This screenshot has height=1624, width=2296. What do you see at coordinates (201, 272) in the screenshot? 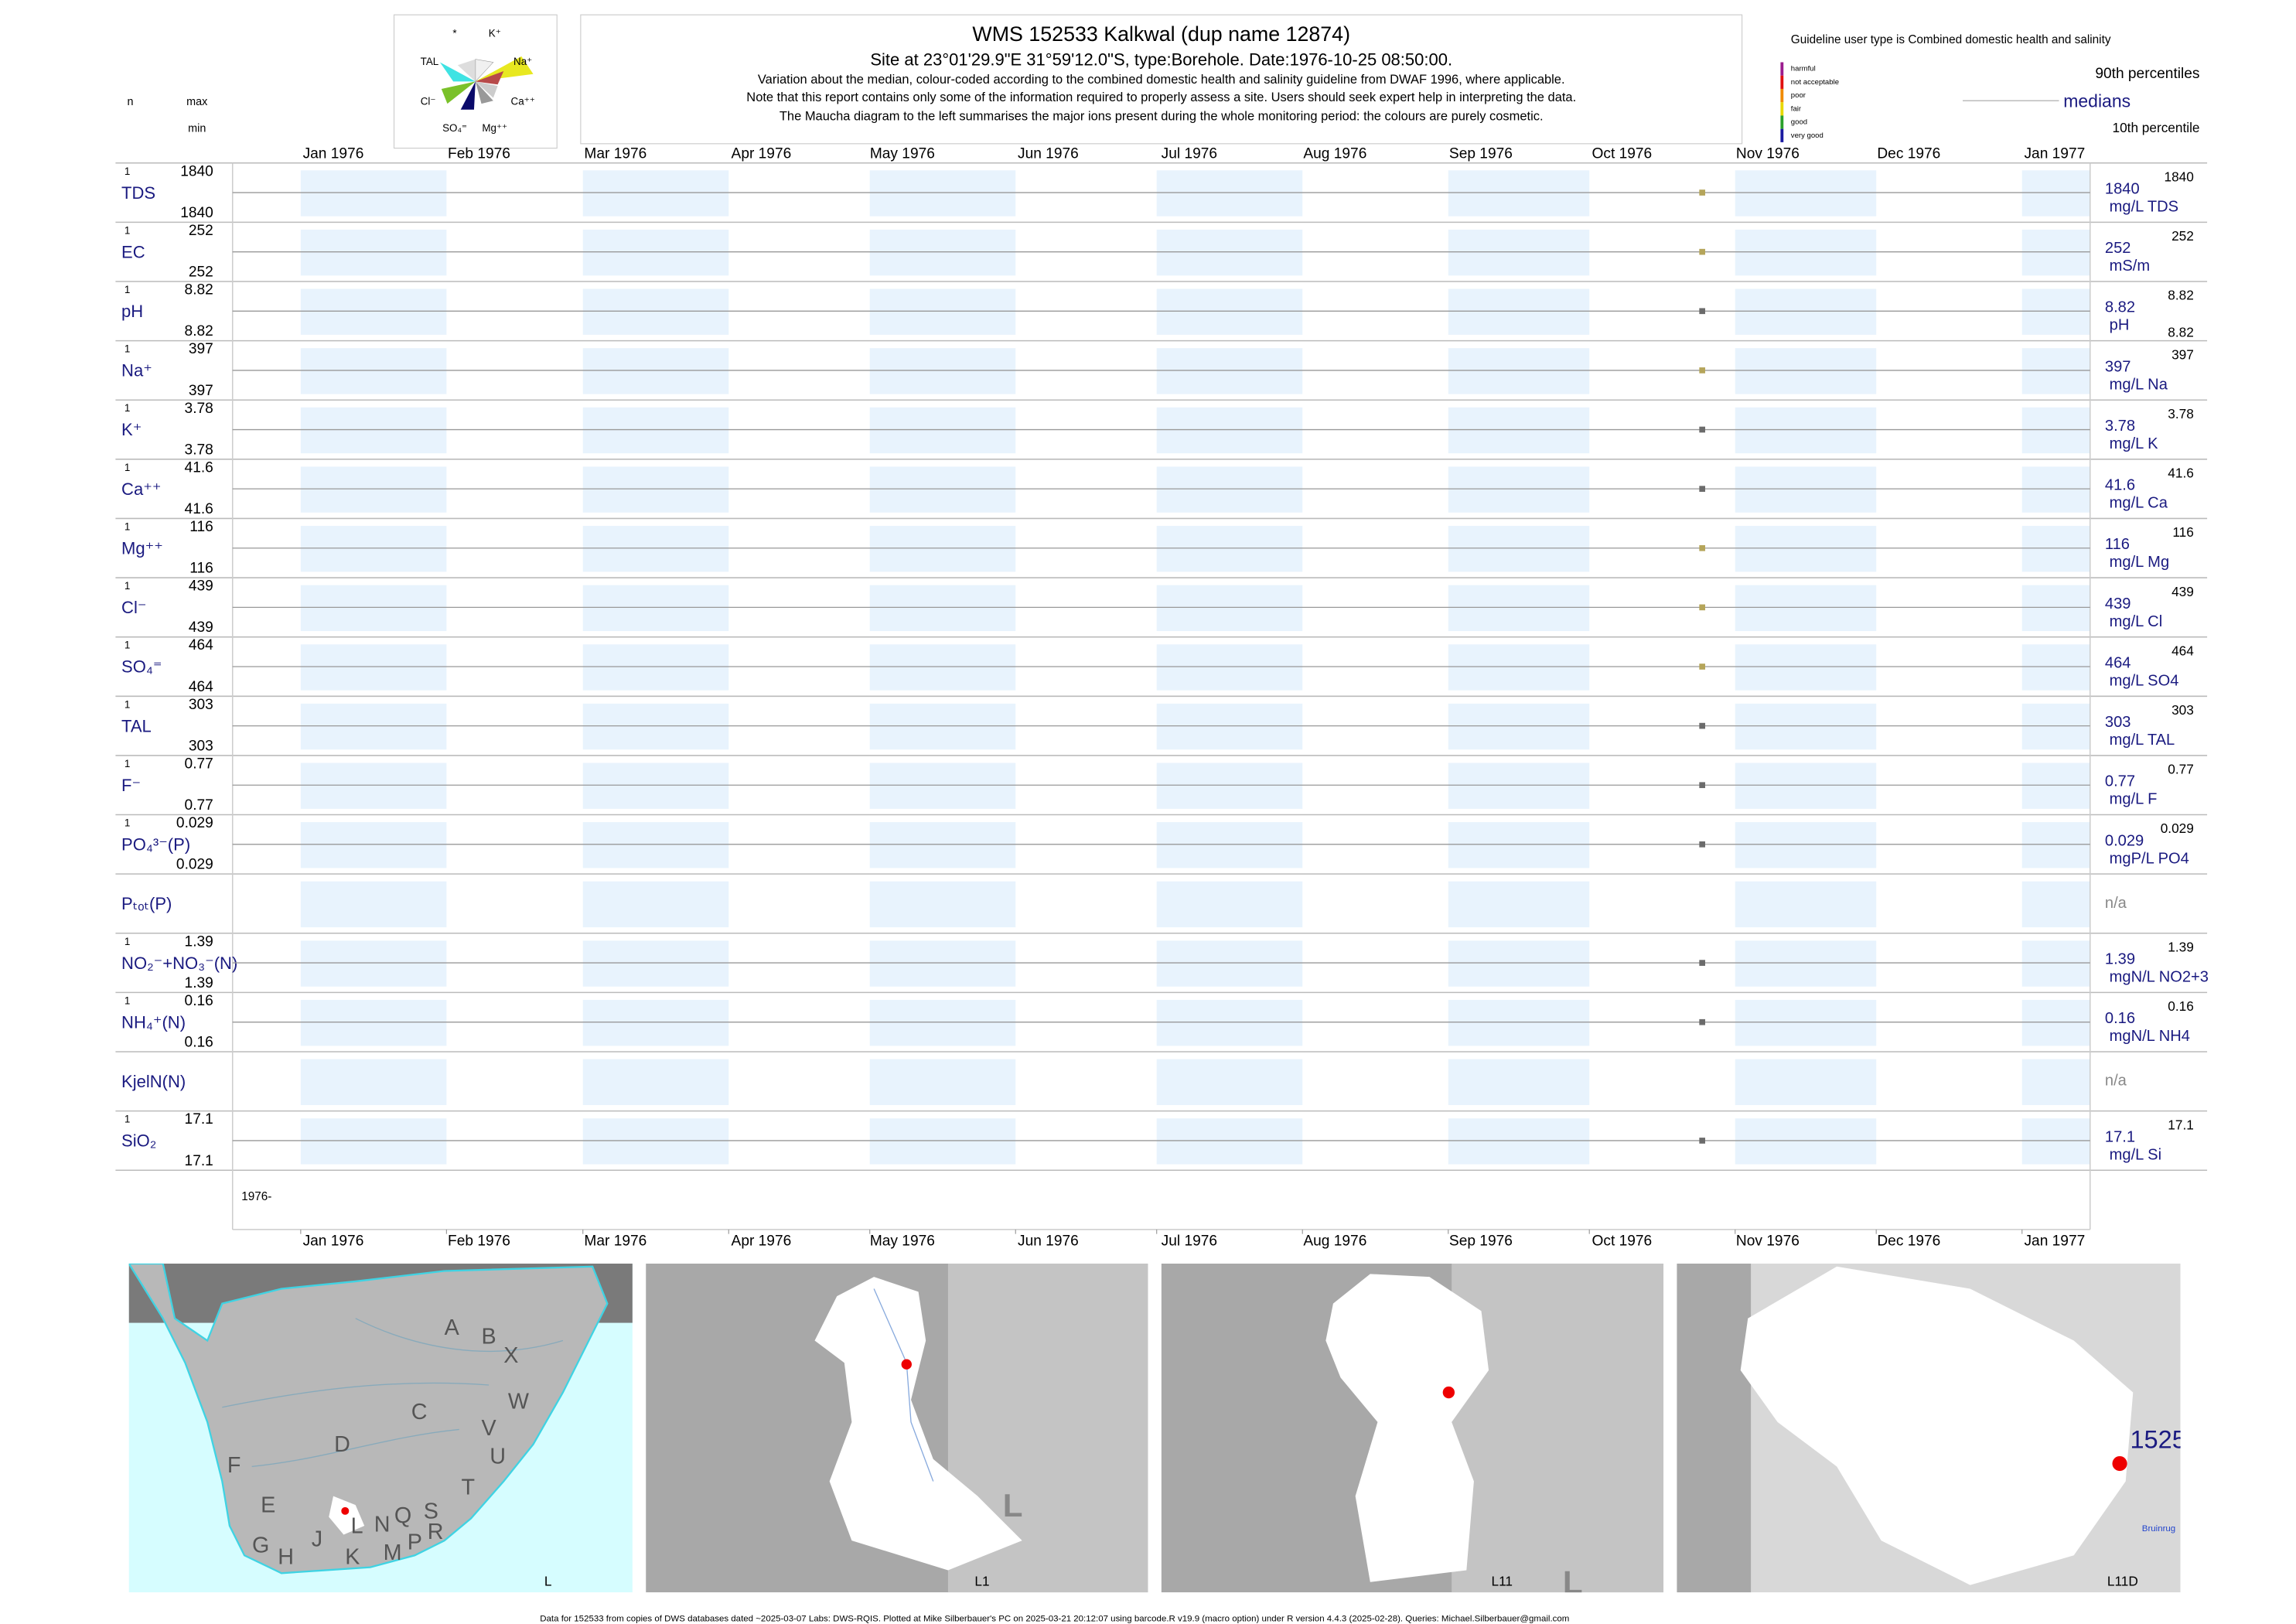
I see `min-label: 252` at bounding box center [201, 272].